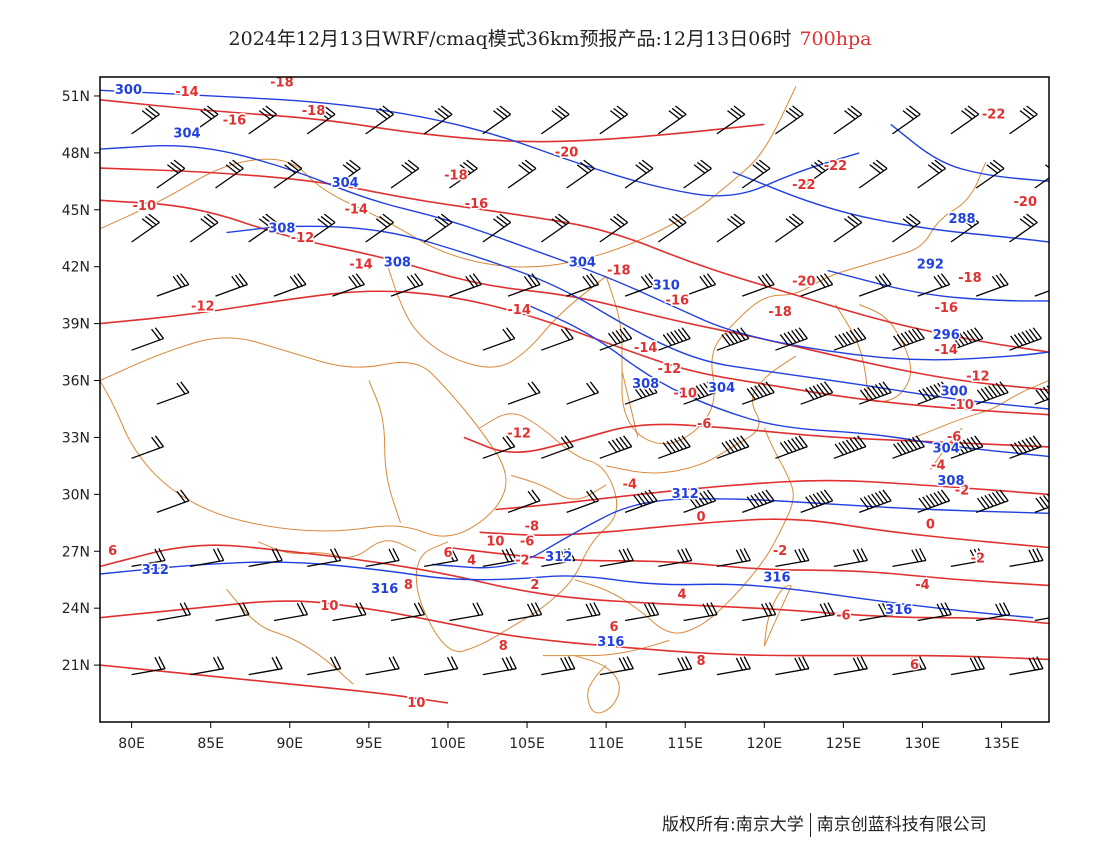 The width and height of the screenshot is (1100, 850). I want to click on temperature-label: 10, so click(416, 703).